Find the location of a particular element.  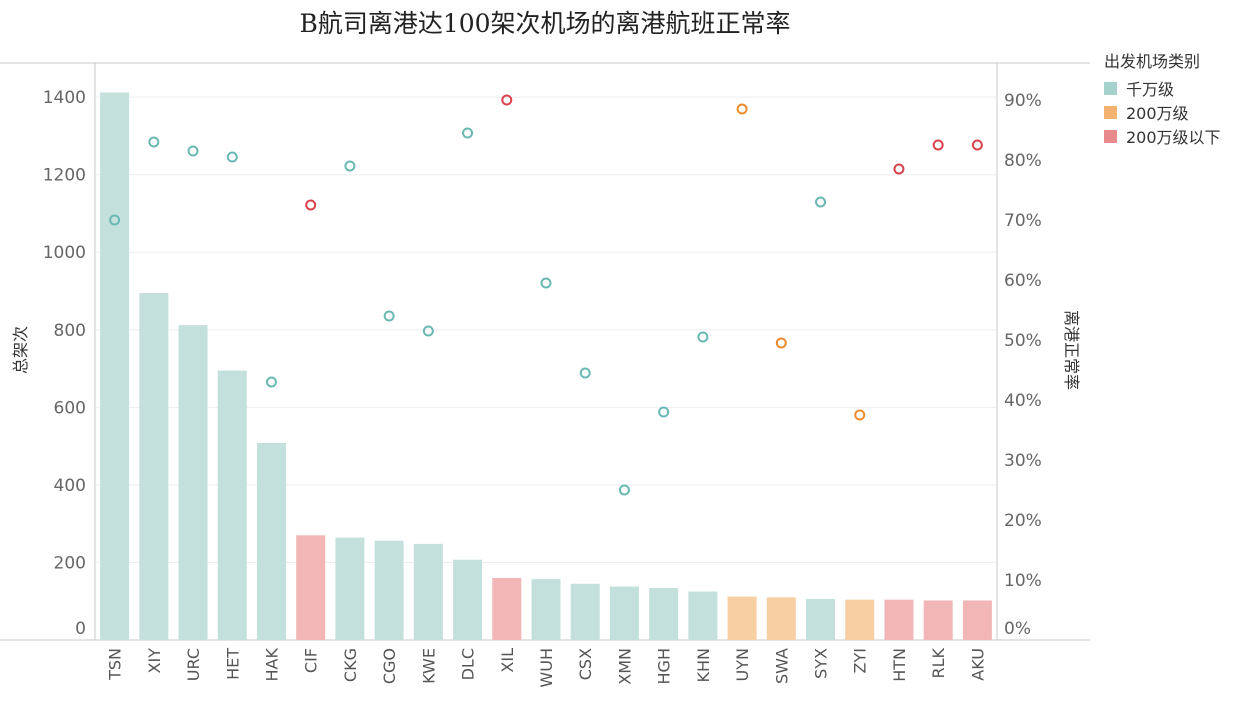

legend-item-tier2: 200万级 is located at coordinates (1162, 112).